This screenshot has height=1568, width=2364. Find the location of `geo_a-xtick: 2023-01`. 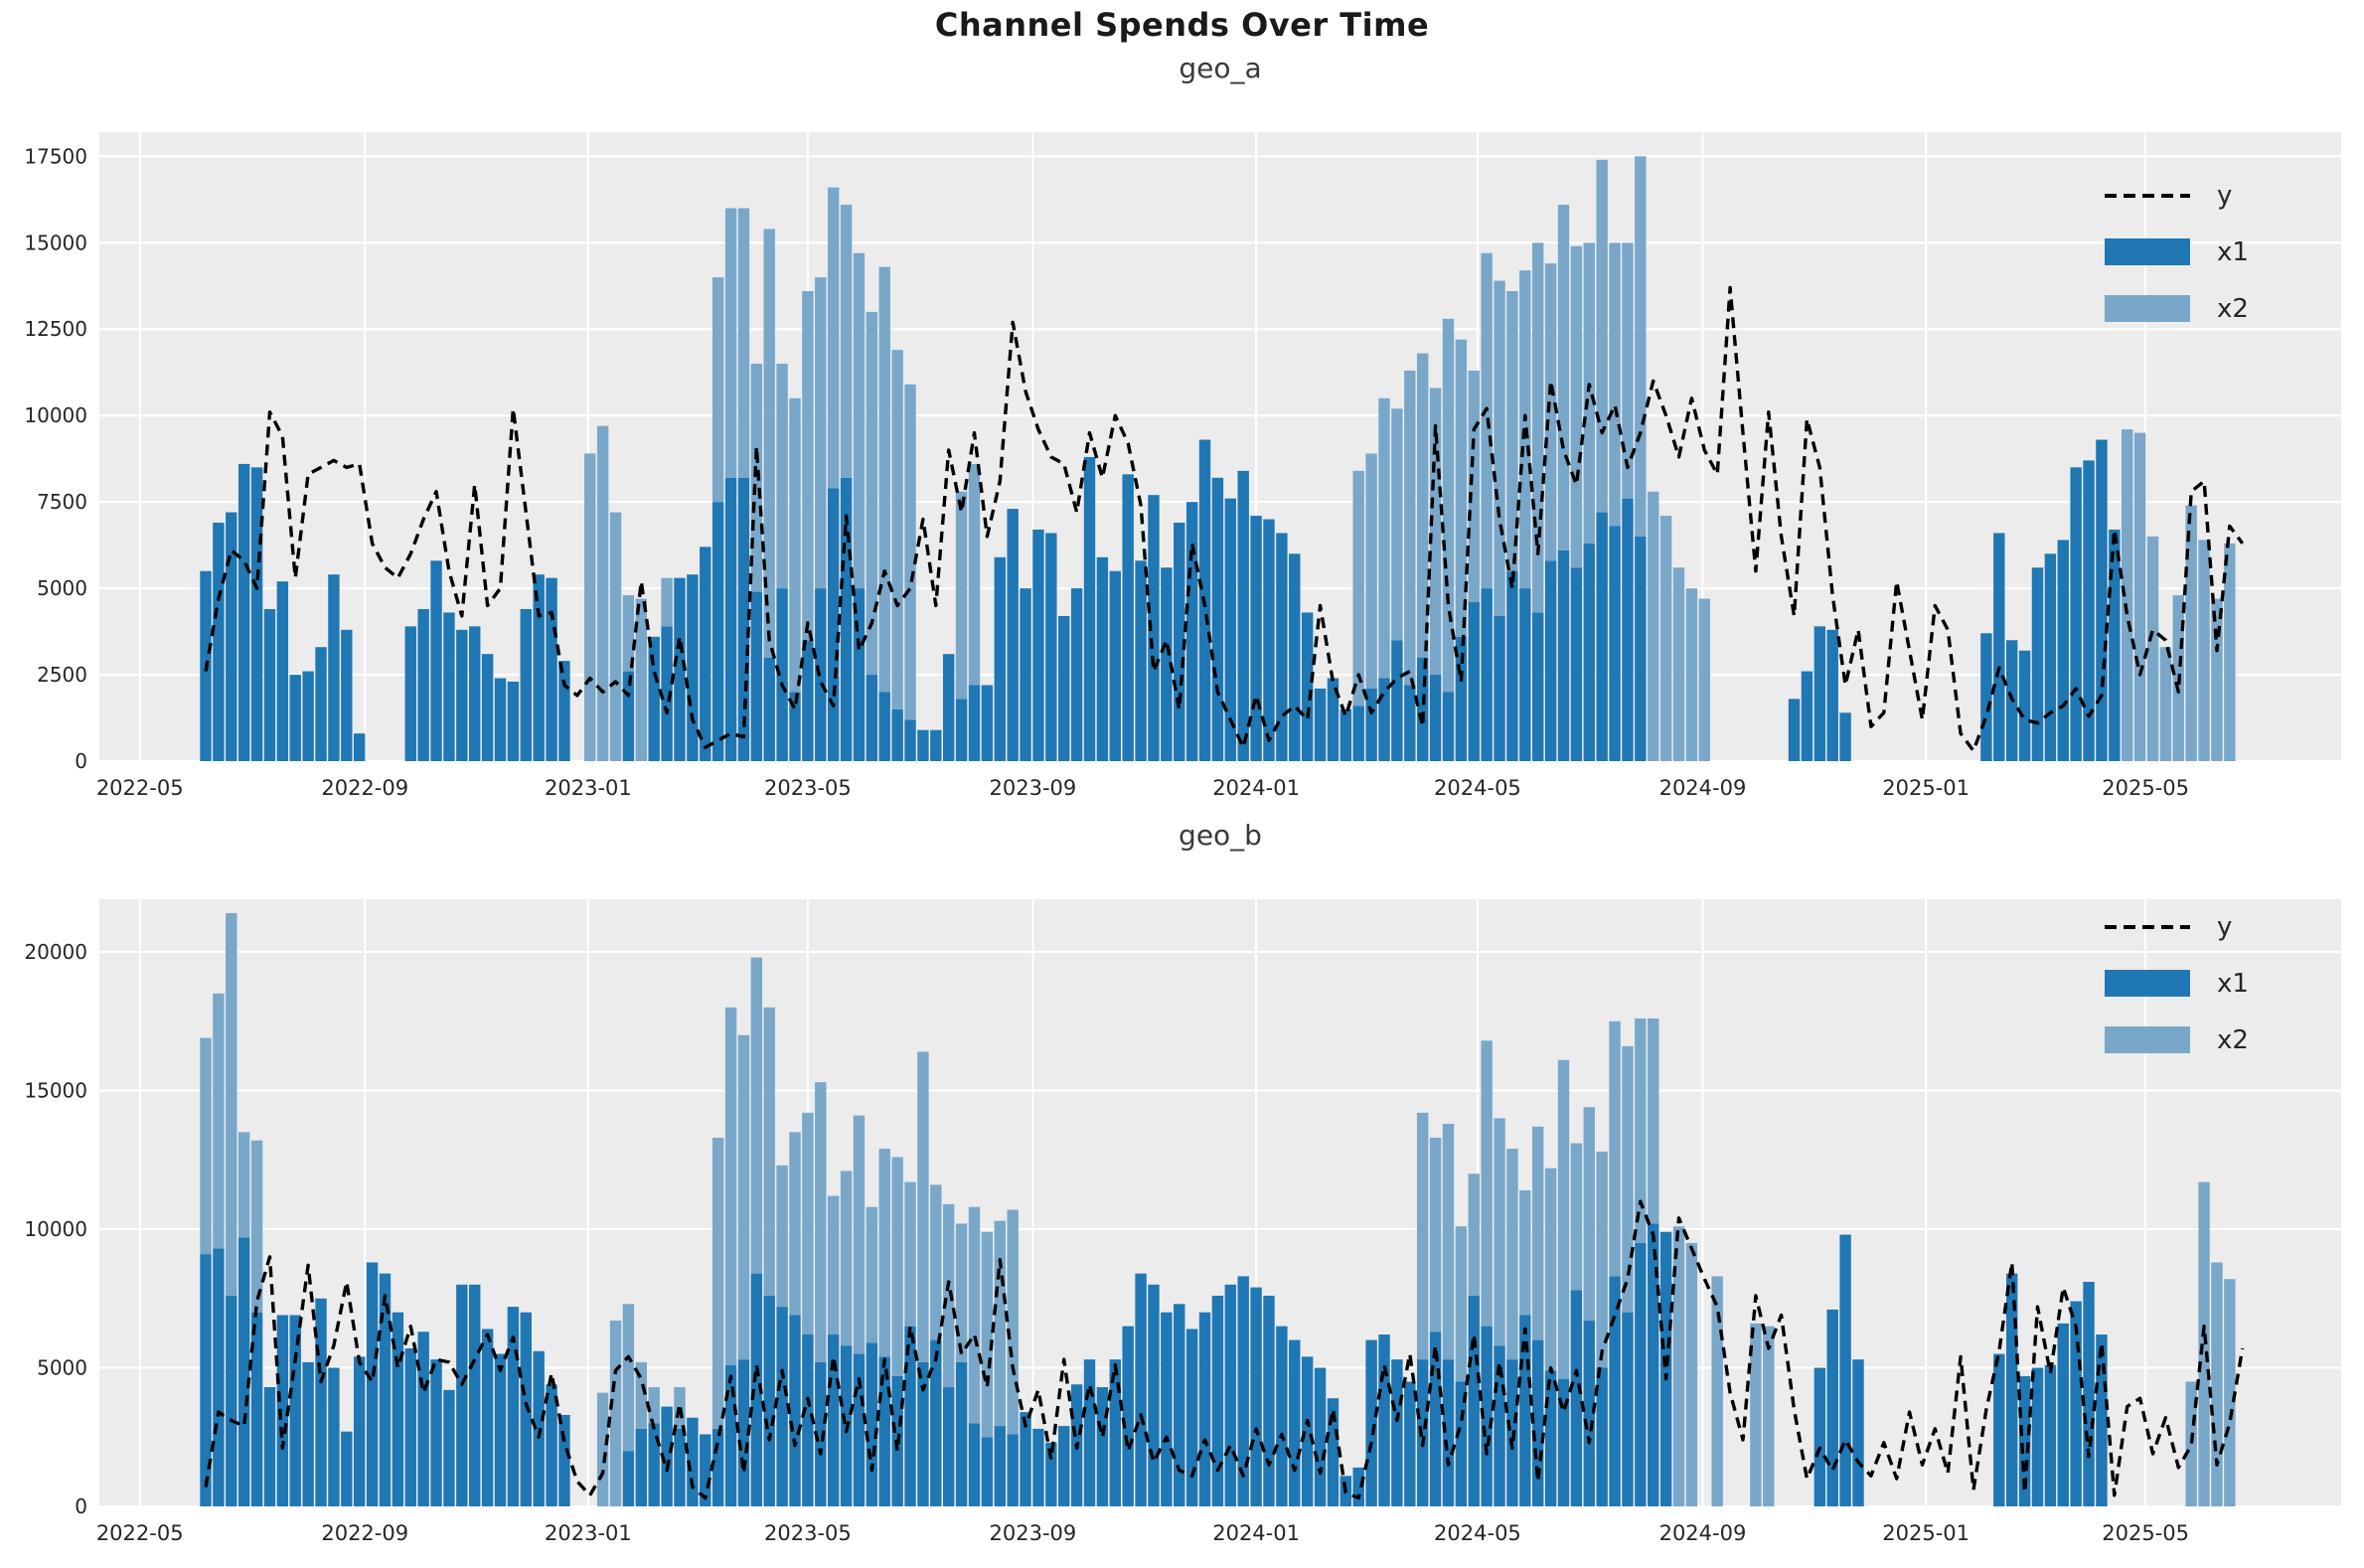

geo_a-xtick: 2023-01 is located at coordinates (588, 788).